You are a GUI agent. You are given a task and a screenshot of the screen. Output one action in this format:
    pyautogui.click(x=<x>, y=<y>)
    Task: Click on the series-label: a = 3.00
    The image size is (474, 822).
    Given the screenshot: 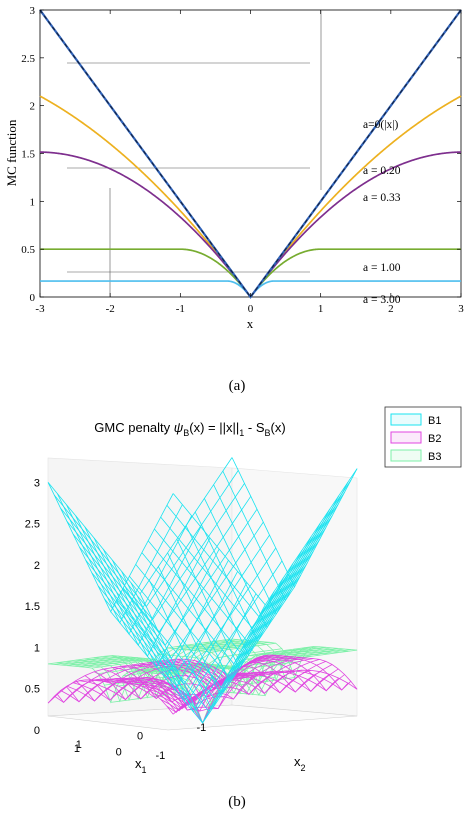 What is the action you would take?
    pyautogui.click(x=382, y=300)
    